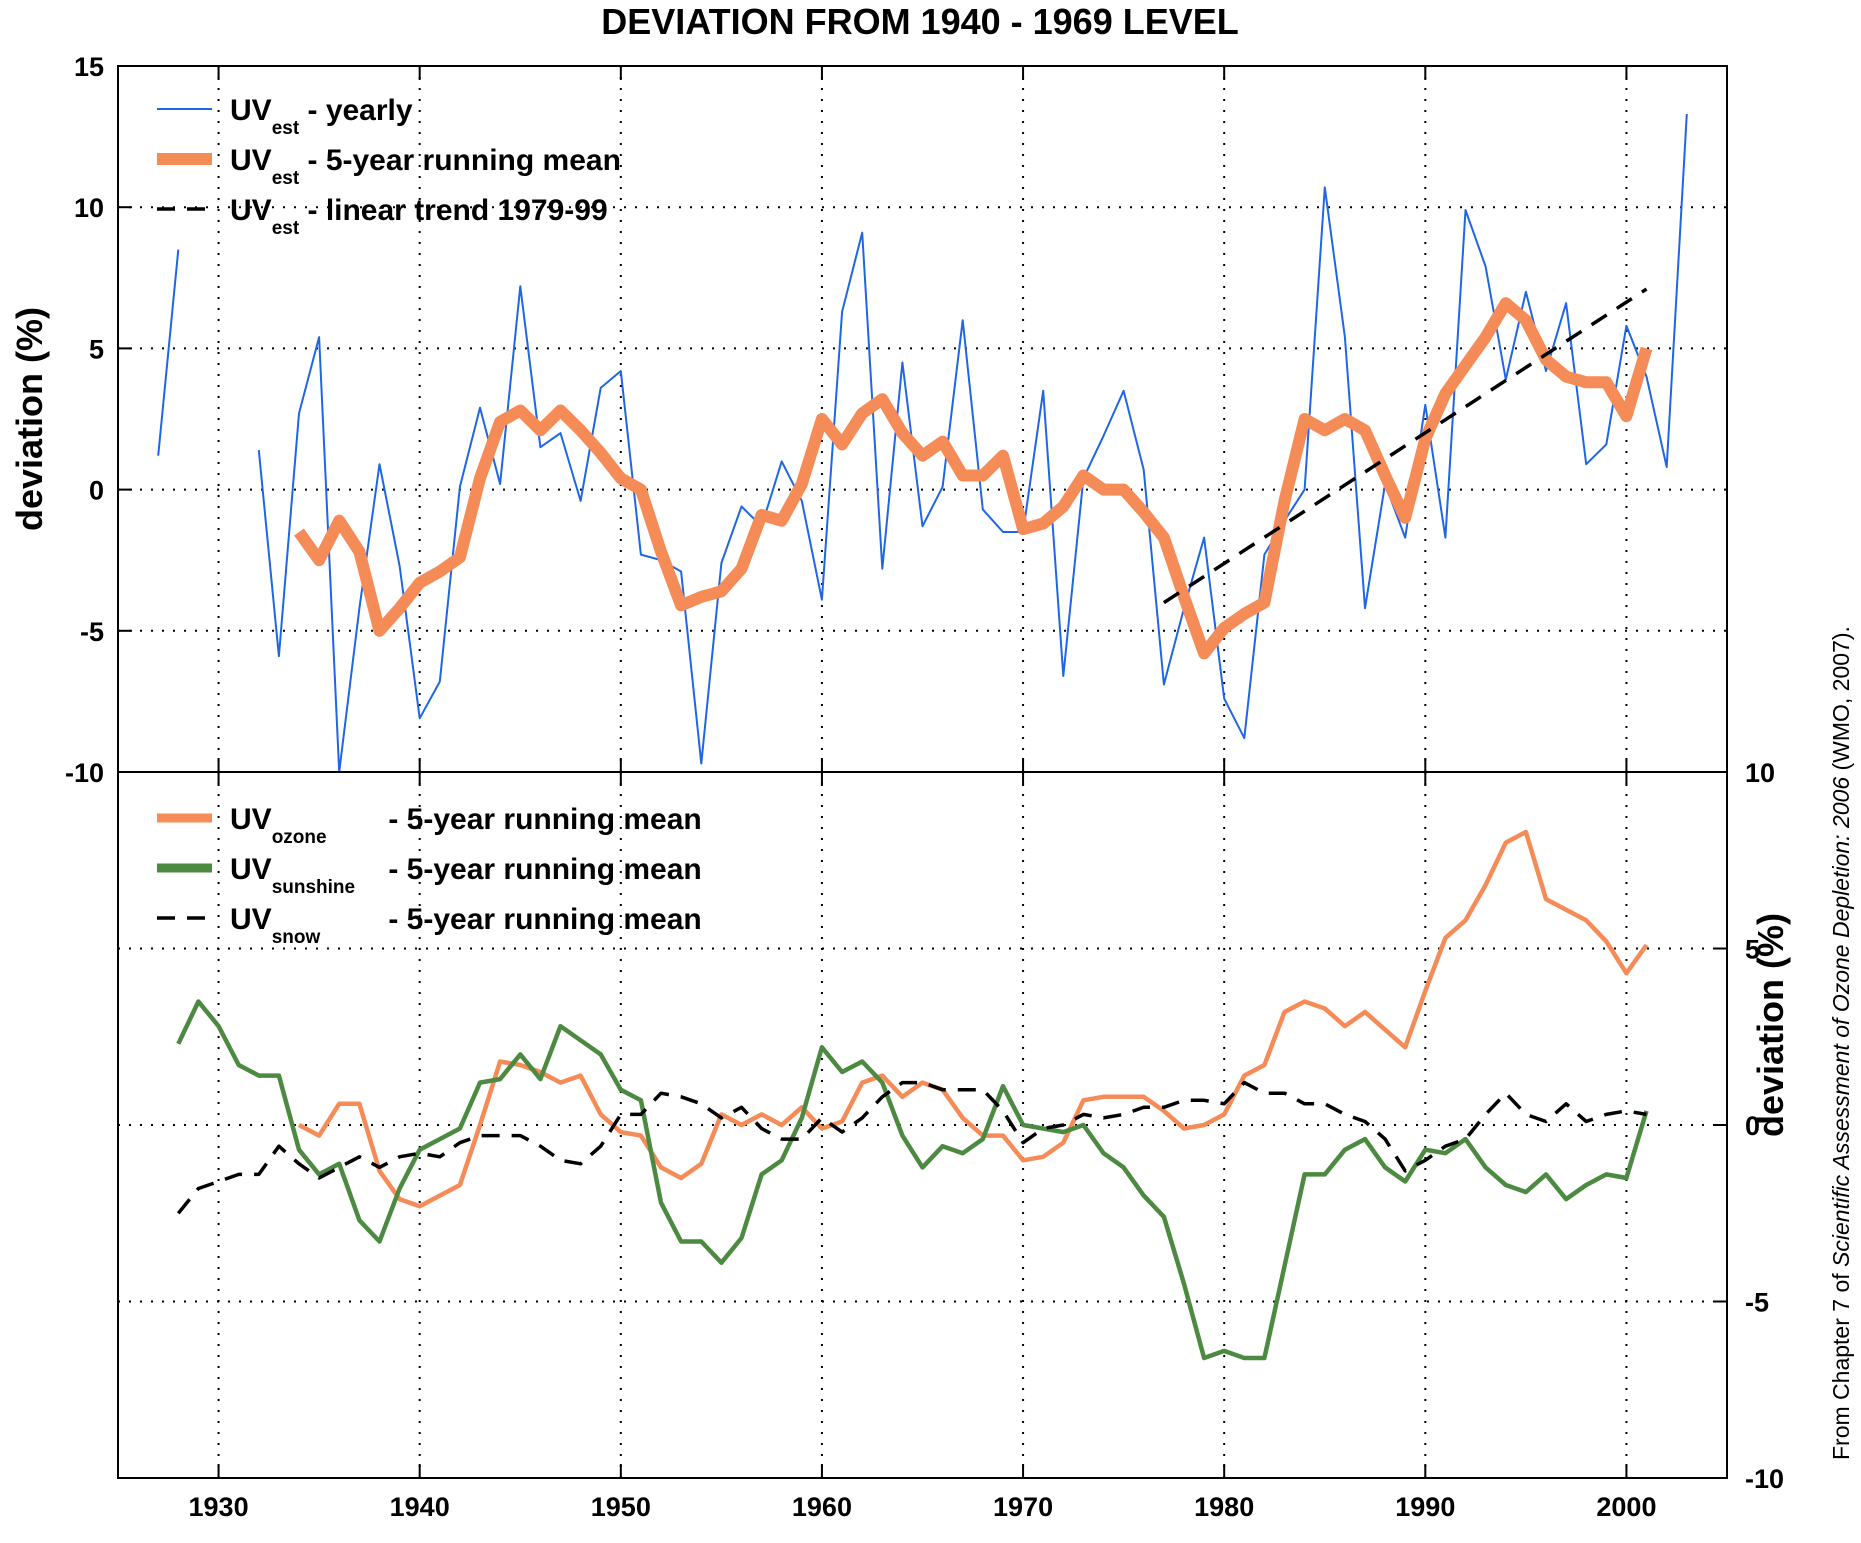  I want to click on top-ylabel: deviation (%), so click(29, 419).